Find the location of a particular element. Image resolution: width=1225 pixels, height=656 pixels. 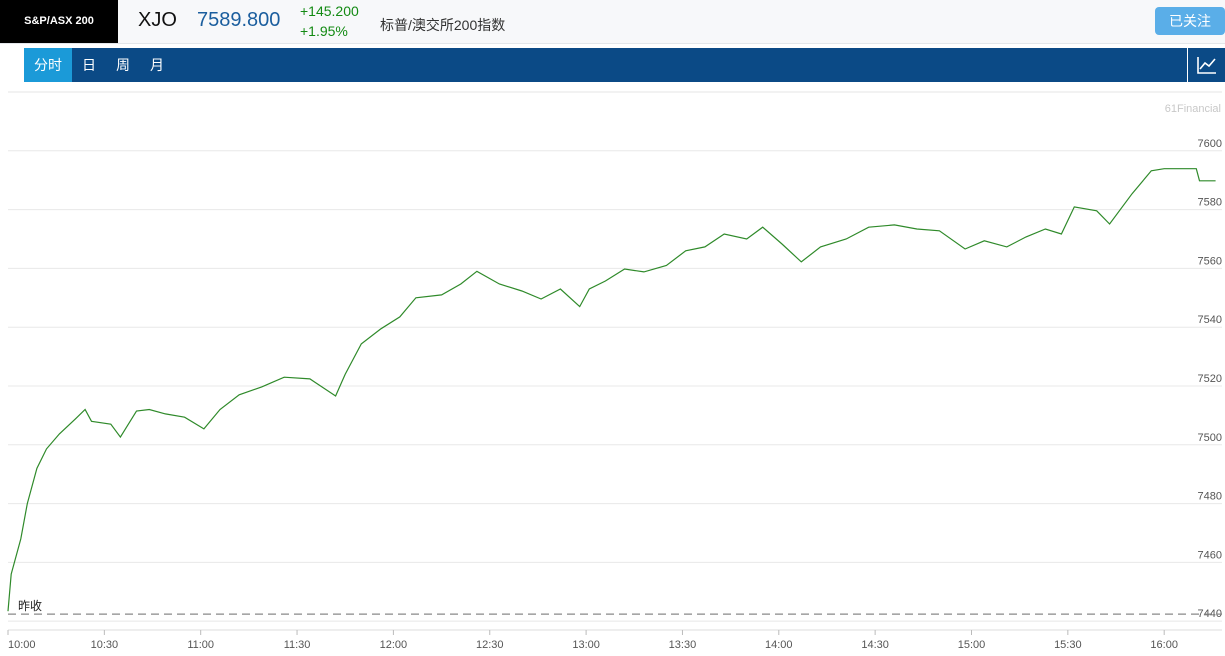

x-tick-label: 12:00 is located at coordinates (394, 645).